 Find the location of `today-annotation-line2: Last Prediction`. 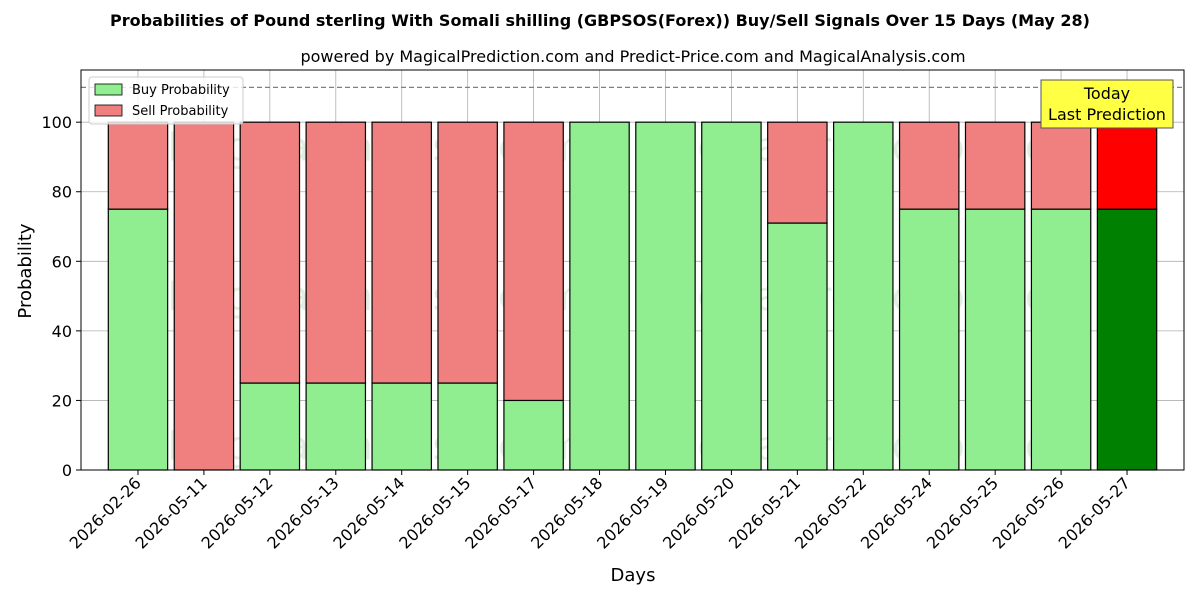

today-annotation-line2: Last Prediction is located at coordinates (1107, 114).